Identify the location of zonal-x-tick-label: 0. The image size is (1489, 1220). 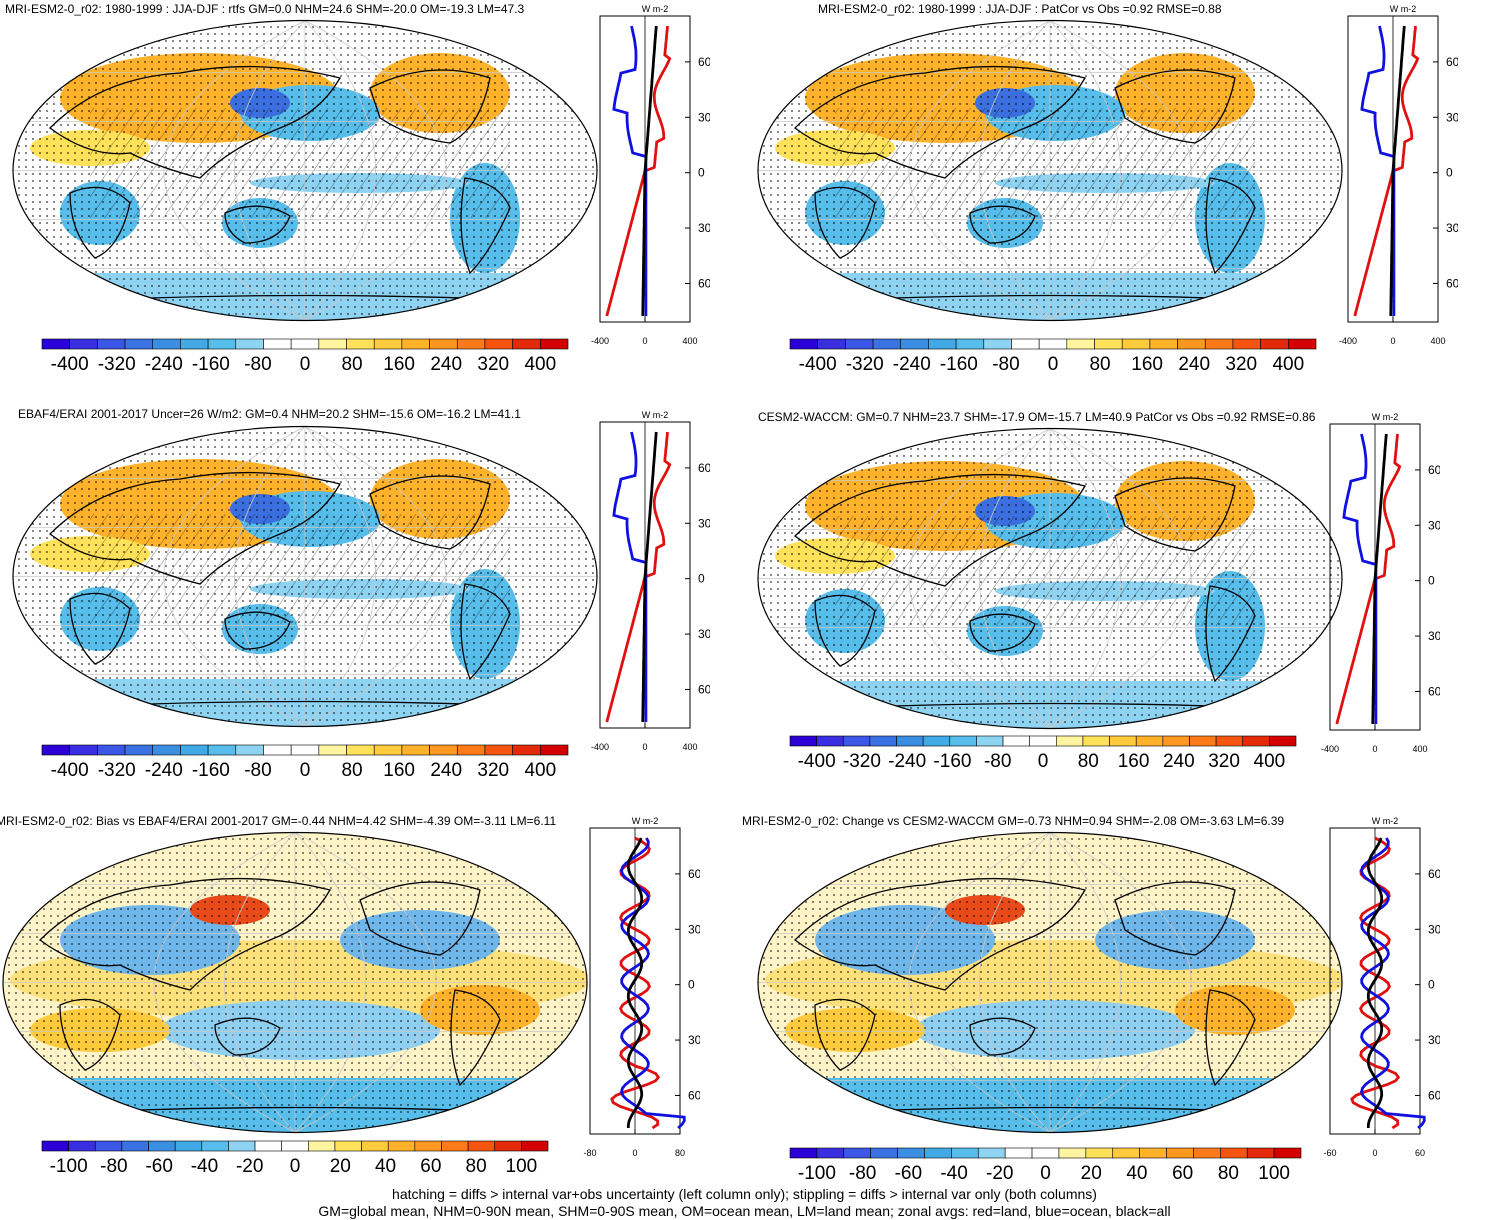
(644, 747).